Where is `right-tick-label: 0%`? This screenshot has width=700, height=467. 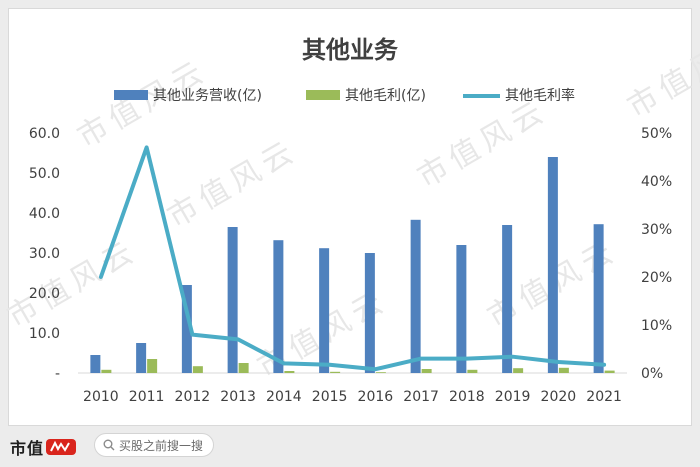
right-tick-label: 0% is located at coordinates (652, 374).